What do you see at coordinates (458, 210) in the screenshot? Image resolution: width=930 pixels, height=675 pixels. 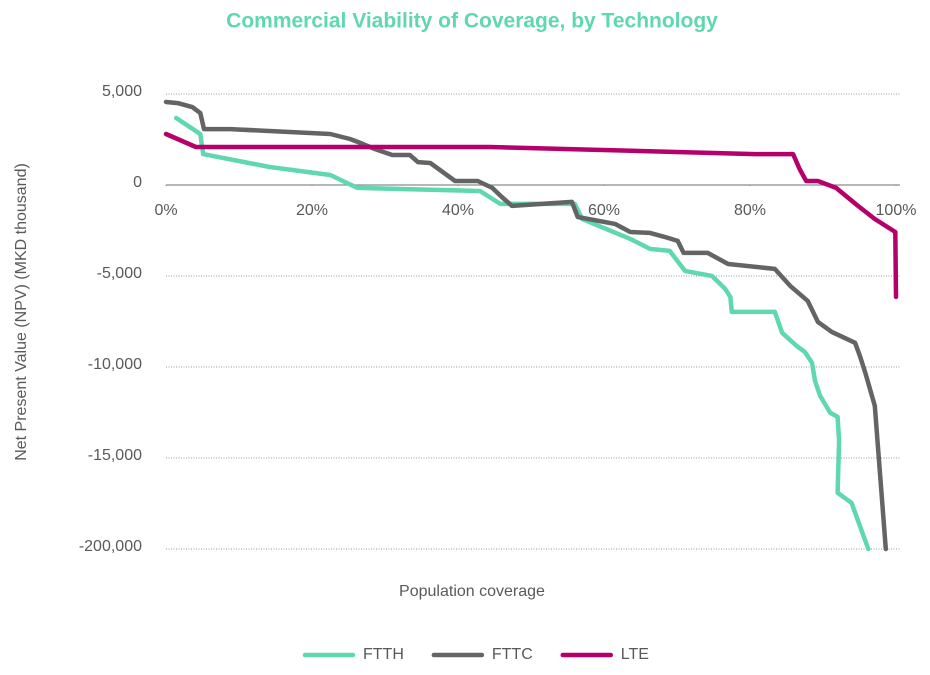 I see `x-tick-label: 40%` at bounding box center [458, 210].